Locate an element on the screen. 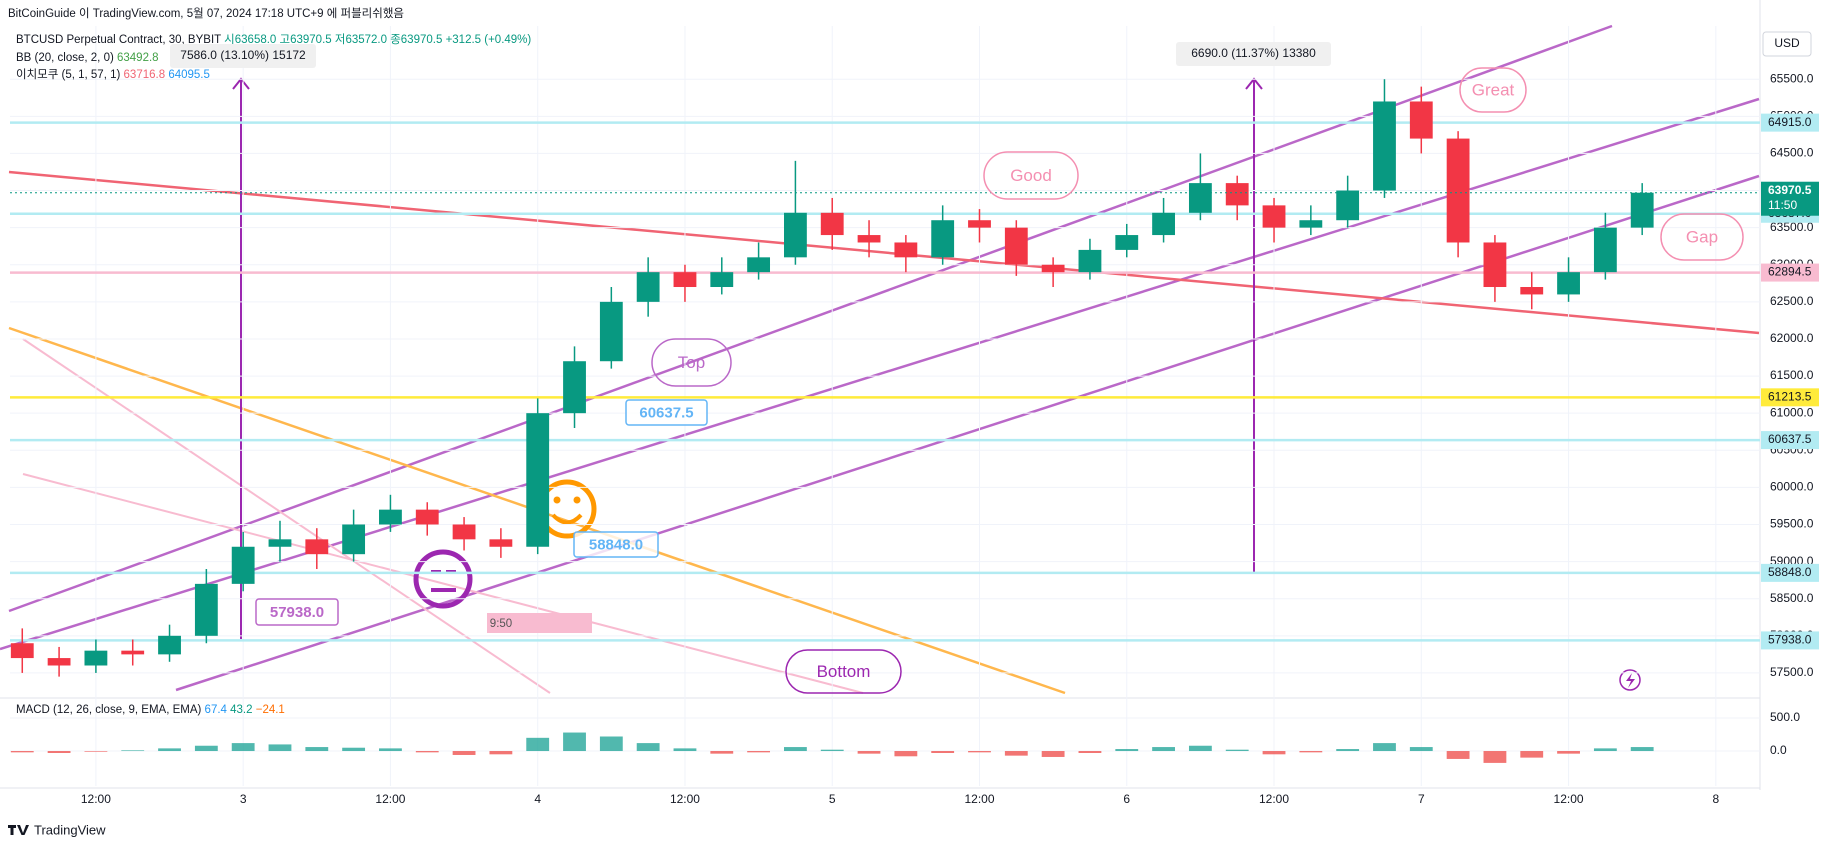 The image size is (1835, 849). annotation: 58848.0 is located at coordinates (616, 544).